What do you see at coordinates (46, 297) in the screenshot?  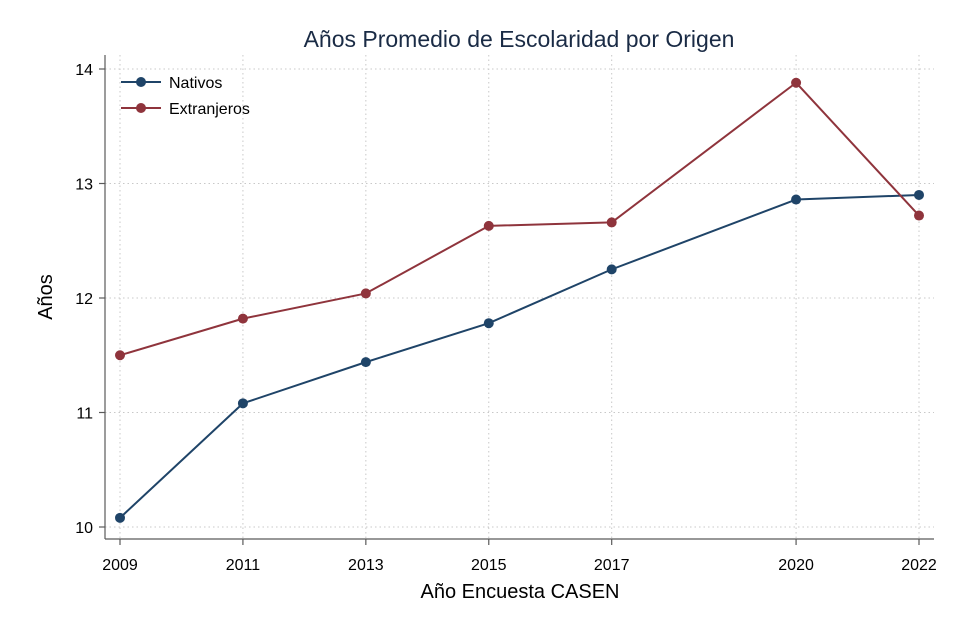 I see `y-axis-title: Años` at bounding box center [46, 297].